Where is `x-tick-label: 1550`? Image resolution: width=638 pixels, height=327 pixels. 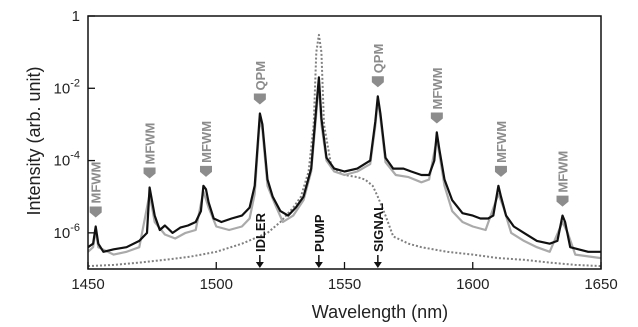 x-tick-label: 1550 is located at coordinates (344, 284).